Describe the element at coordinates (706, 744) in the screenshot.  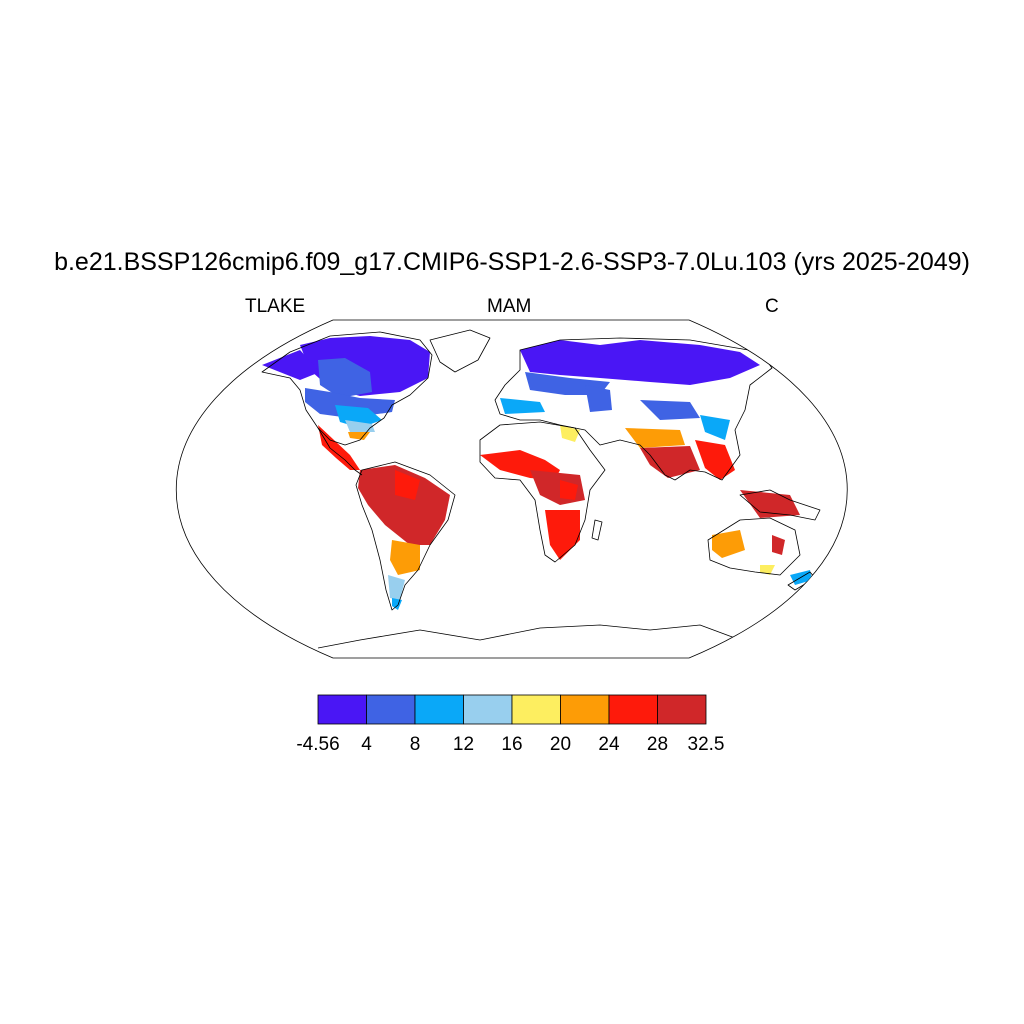
I see `colorbar-tick-label: 32.5` at that location.